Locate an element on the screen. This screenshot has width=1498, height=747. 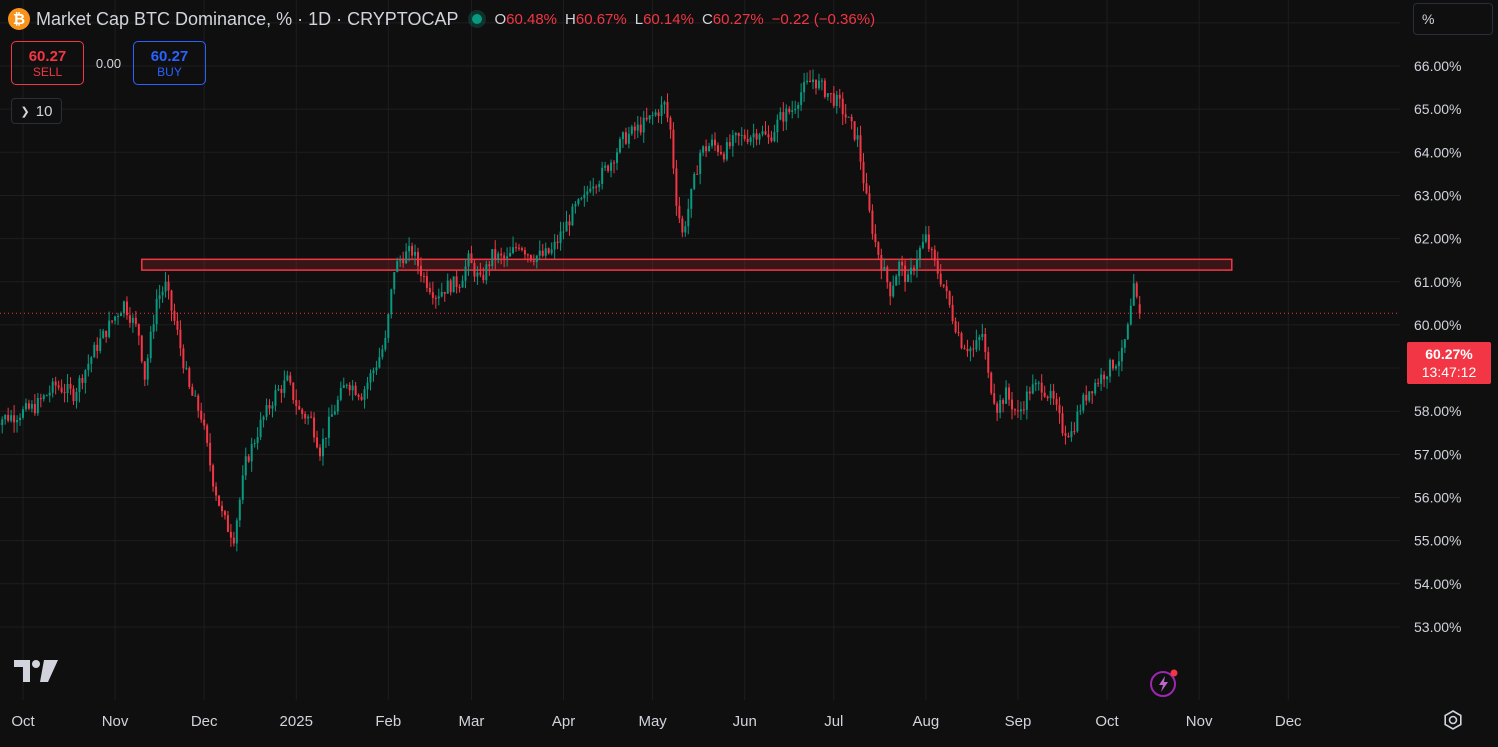
buy-label: BUY is located at coordinates (169, 72).